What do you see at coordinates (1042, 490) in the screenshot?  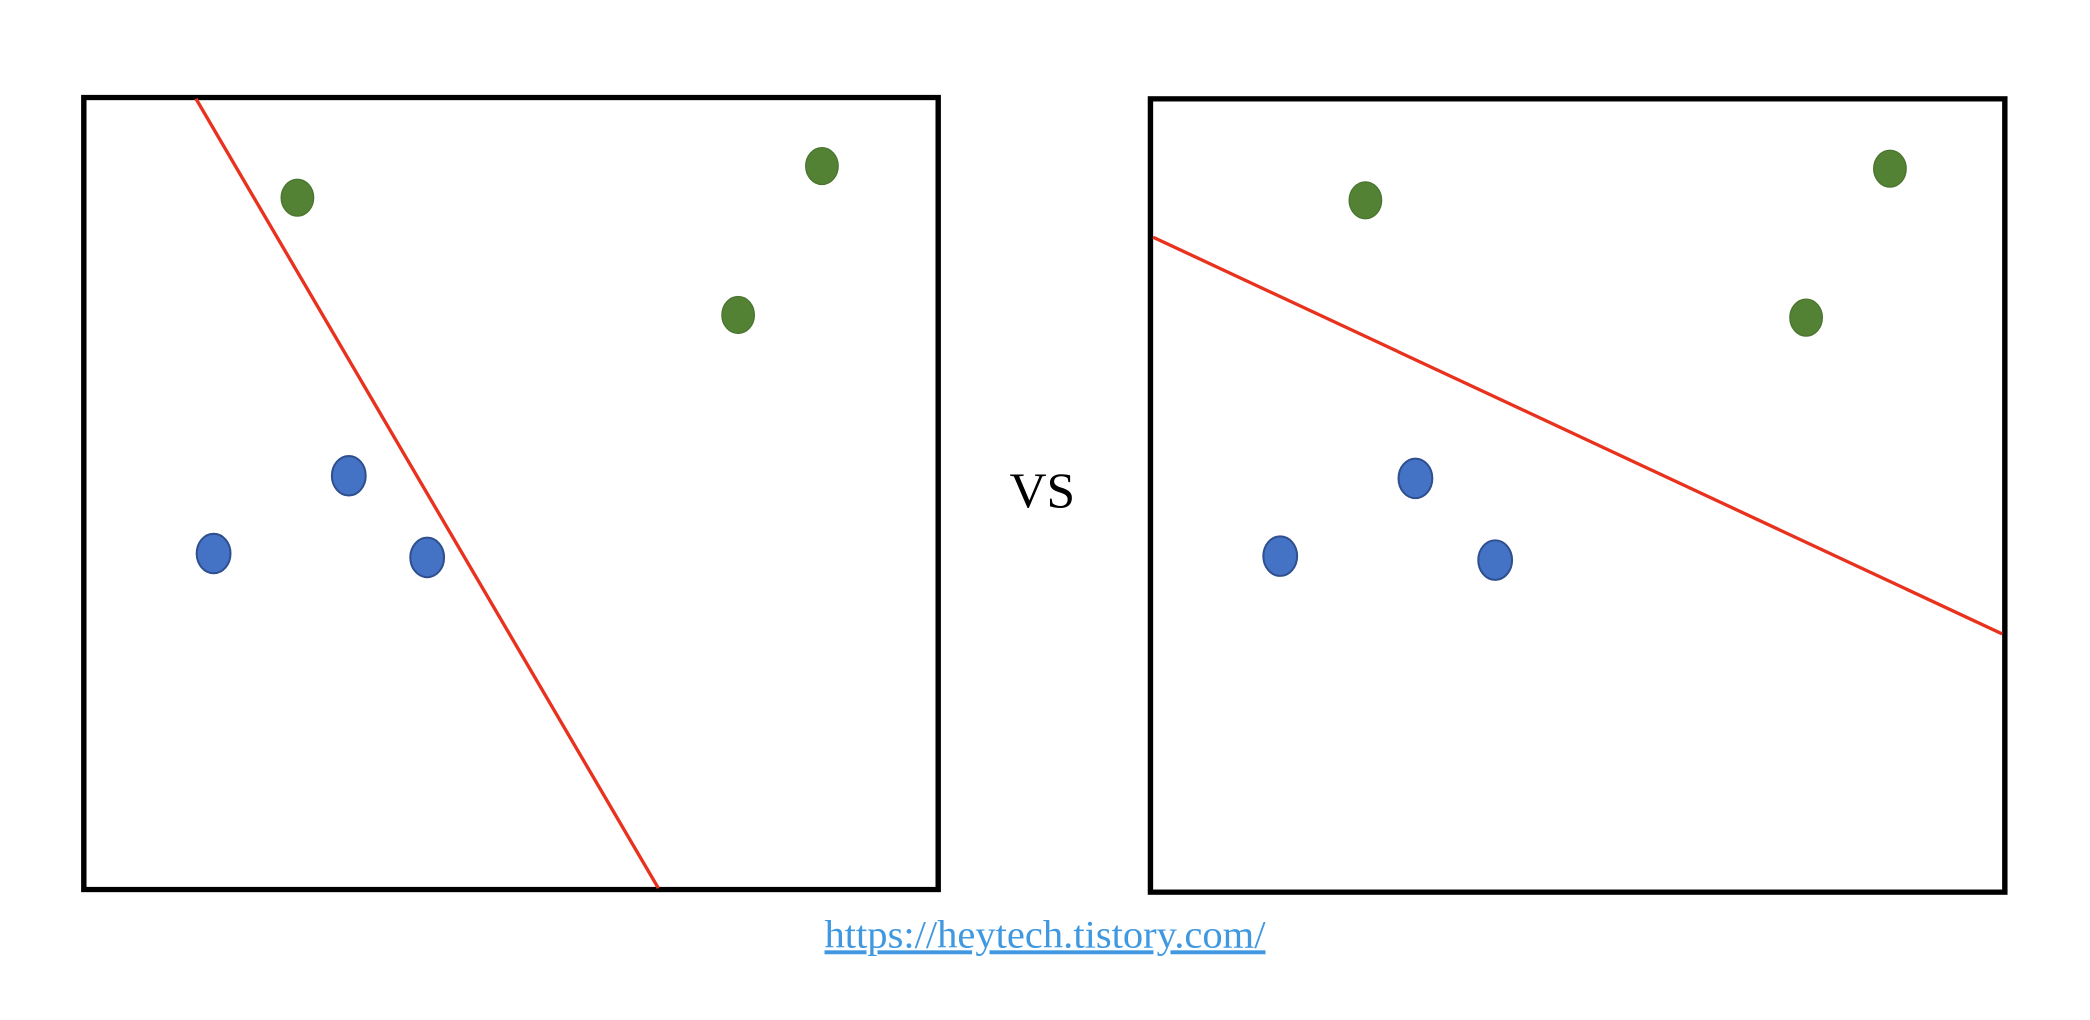 I see `vs-label: VS` at bounding box center [1042, 490].